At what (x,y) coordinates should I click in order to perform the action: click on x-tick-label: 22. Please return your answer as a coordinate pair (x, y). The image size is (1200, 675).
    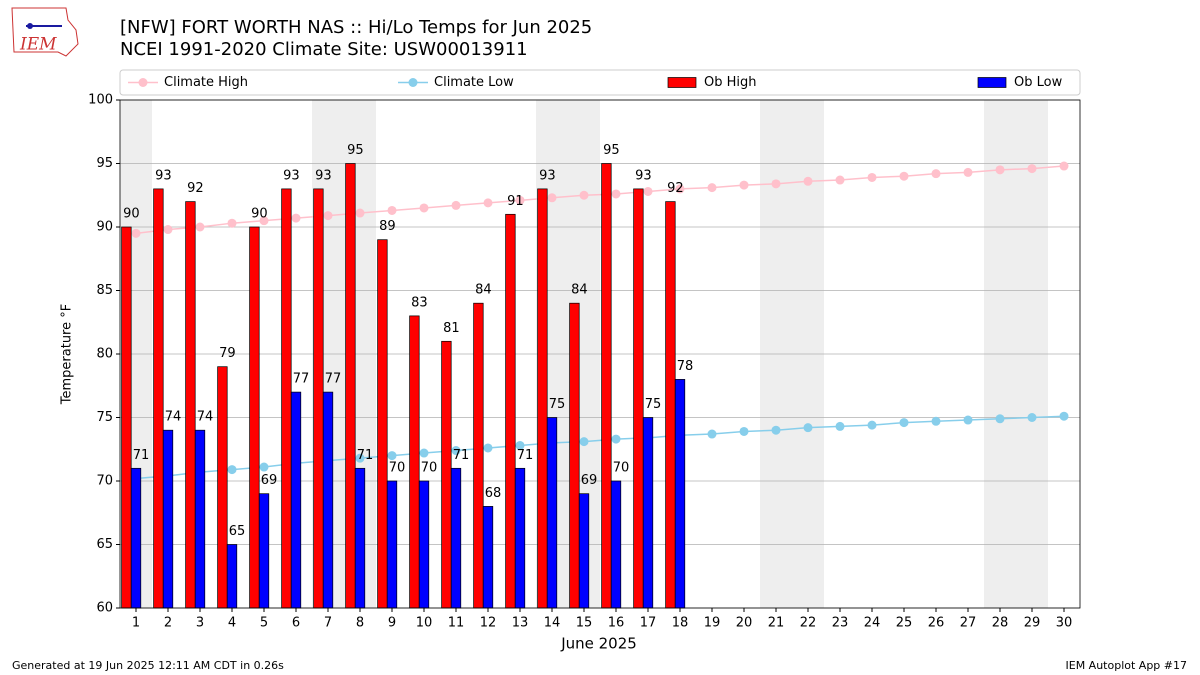
    Looking at the image, I should click on (808, 623).